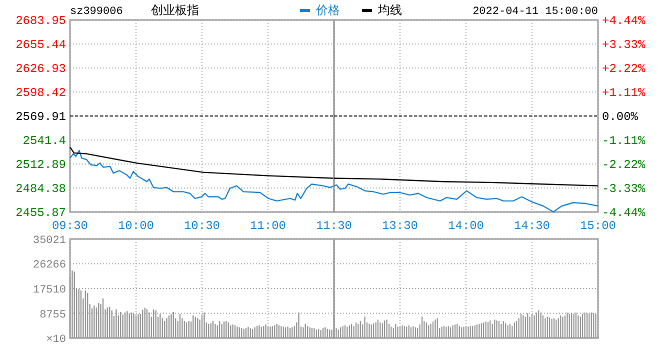 The image size is (660, 360). Describe the element at coordinates (44, 141) in the screenshot. I see `y-tick-label: 2541.4` at that location.